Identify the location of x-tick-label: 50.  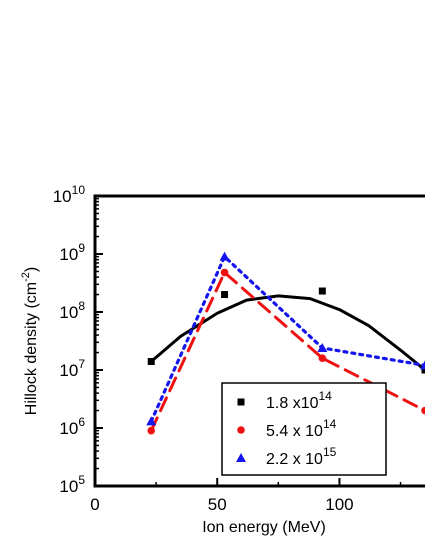
(217, 504).